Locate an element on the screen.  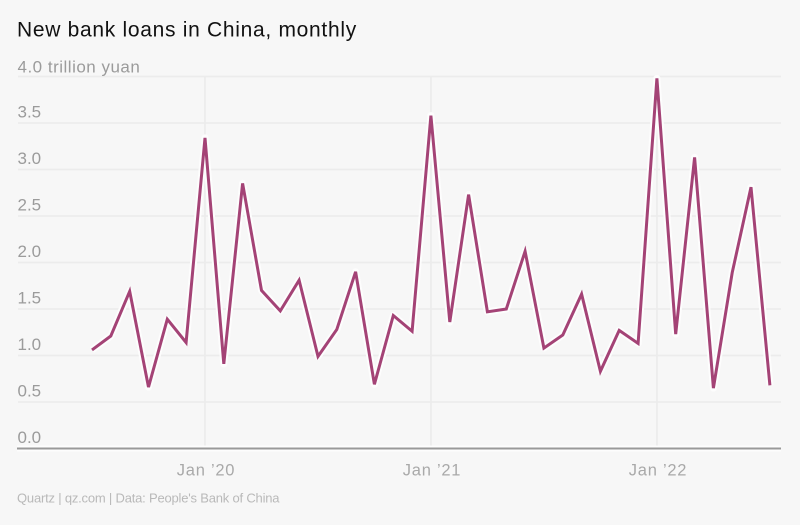
svg-text: 3.0 is located at coordinates (30, 158).